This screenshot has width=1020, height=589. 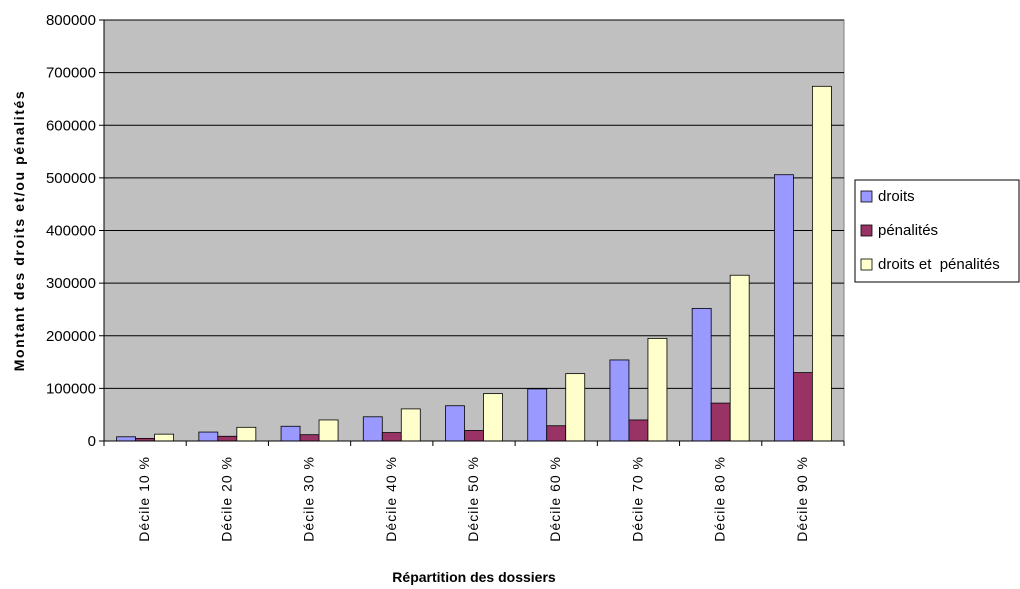 I want to click on legend-label: droits et pénalités, so click(x=939, y=264).